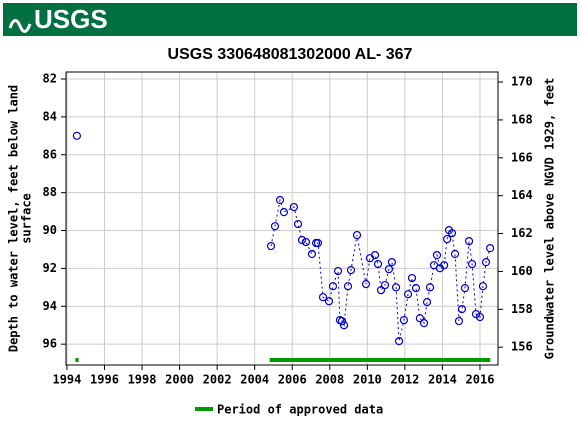  Describe the element at coordinates (522, 271) in the screenshot. I see `y2-tick-label: 160` at that location.